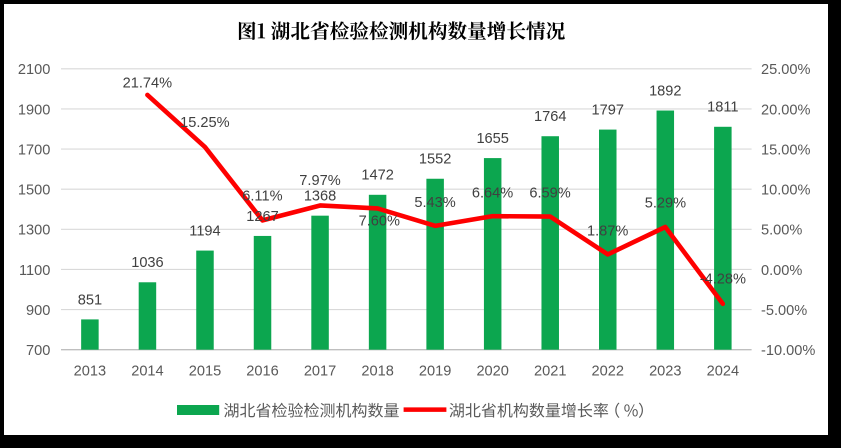  Describe the element at coordinates (492, 372) in the screenshot. I see `svg-text: 2020` at that location.